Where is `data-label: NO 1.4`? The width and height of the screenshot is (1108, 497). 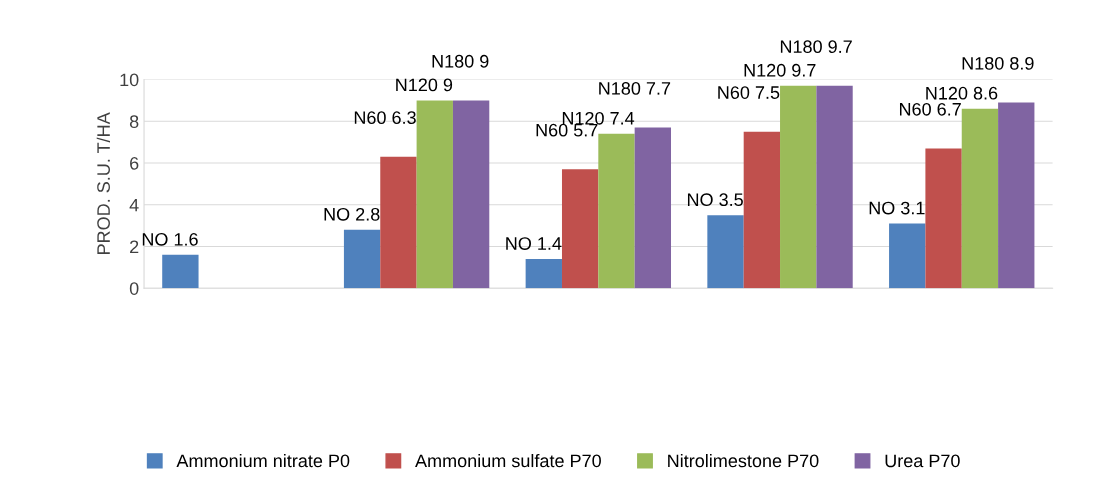 data-label: NO 1.4 is located at coordinates (534, 243).